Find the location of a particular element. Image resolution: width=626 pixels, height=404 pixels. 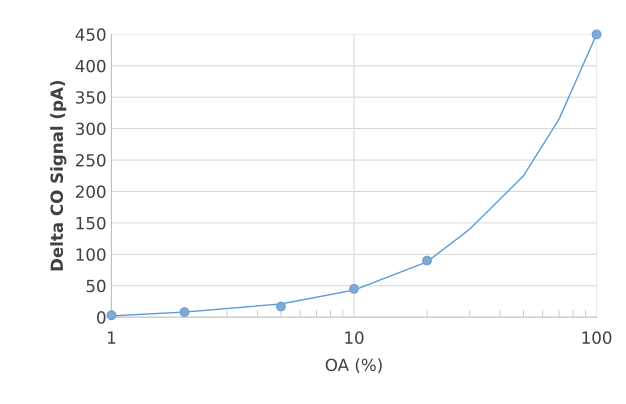

y-tick-label: 200 is located at coordinates (91, 191).